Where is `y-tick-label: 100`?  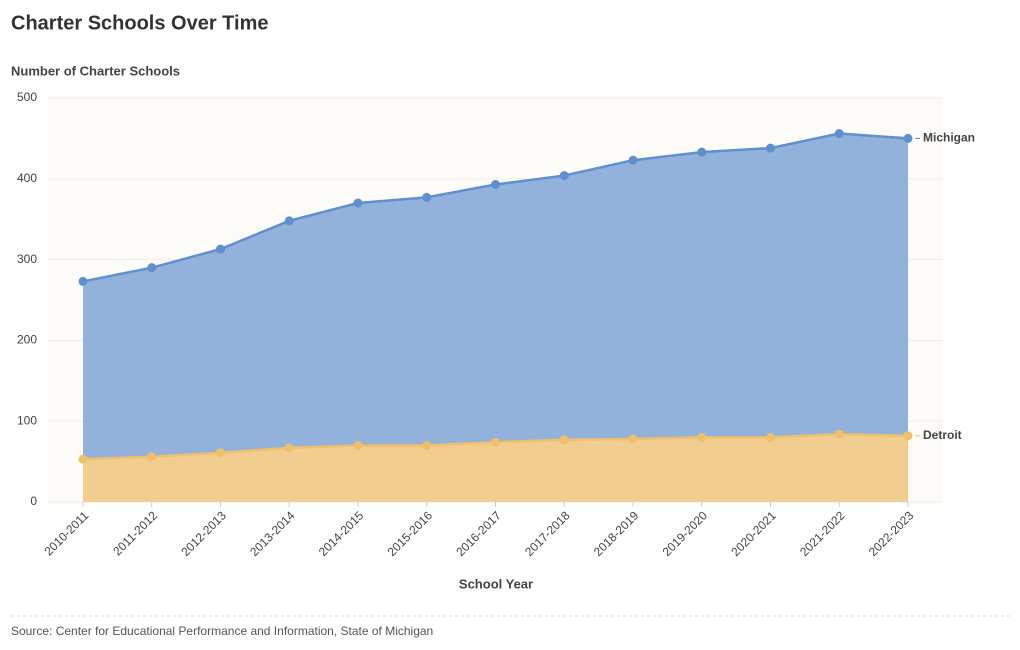
y-tick-label: 100 is located at coordinates (27, 420).